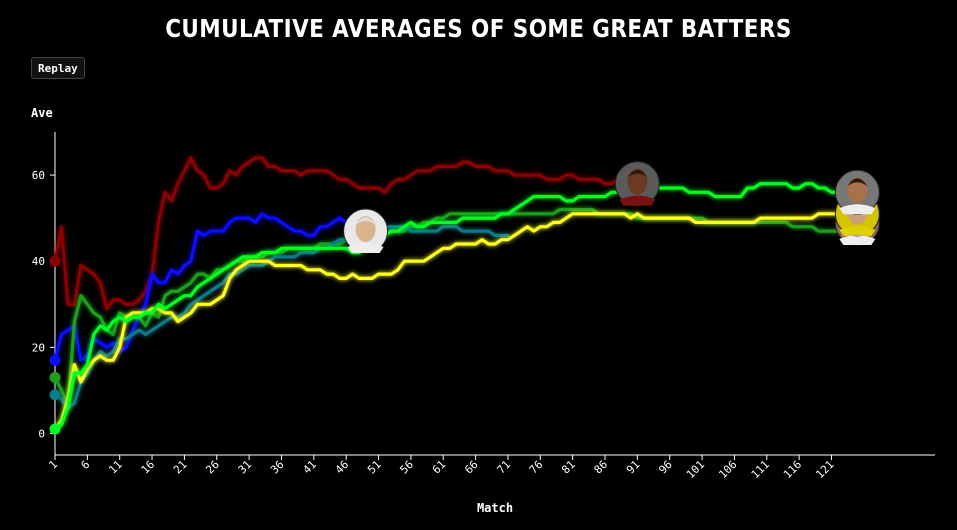 The width and height of the screenshot is (957, 530). What do you see at coordinates (148, 467) in the screenshot?
I see `x-tick-label: 16` at bounding box center [148, 467].